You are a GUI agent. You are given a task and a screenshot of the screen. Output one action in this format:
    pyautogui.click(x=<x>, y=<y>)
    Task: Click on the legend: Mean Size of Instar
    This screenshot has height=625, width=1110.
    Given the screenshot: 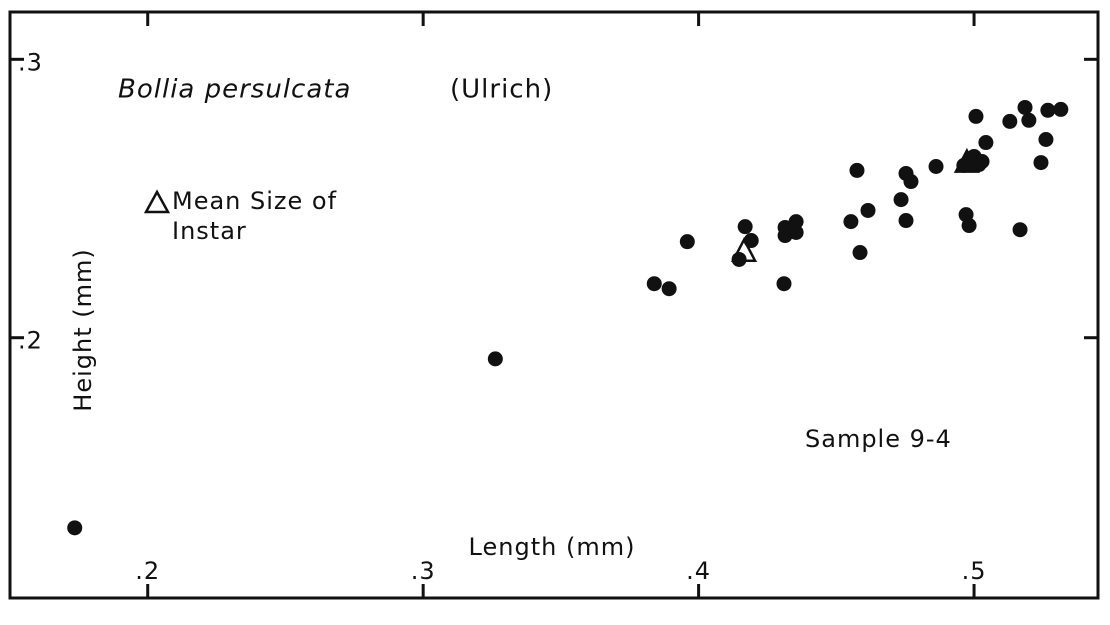 What is the action you would take?
    pyautogui.click(x=240, y=216)
    